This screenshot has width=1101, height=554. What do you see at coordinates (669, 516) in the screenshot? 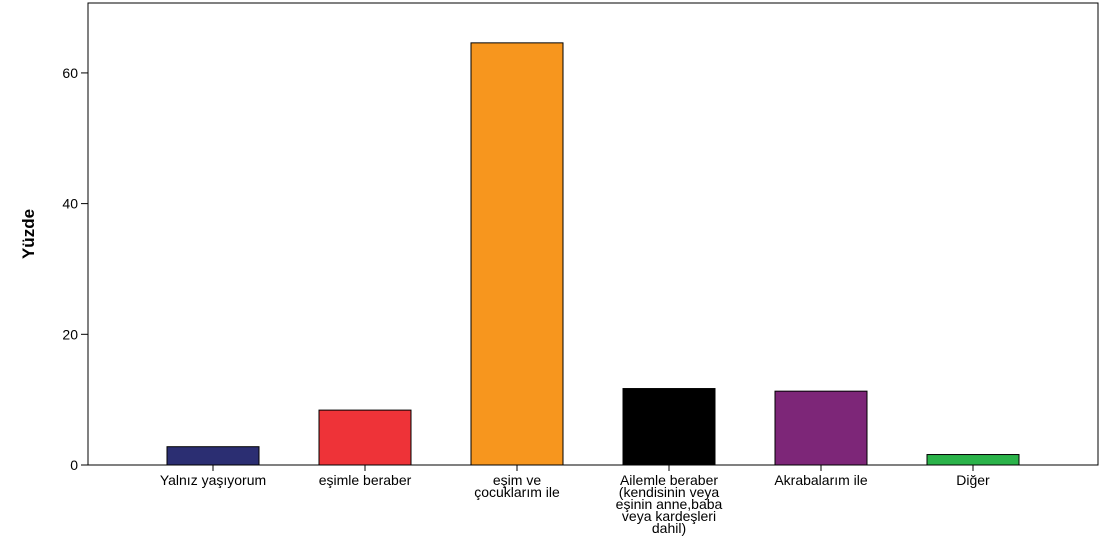
I see `x-tick-label: veya kardeşleri` at bounding box center [669, 516].